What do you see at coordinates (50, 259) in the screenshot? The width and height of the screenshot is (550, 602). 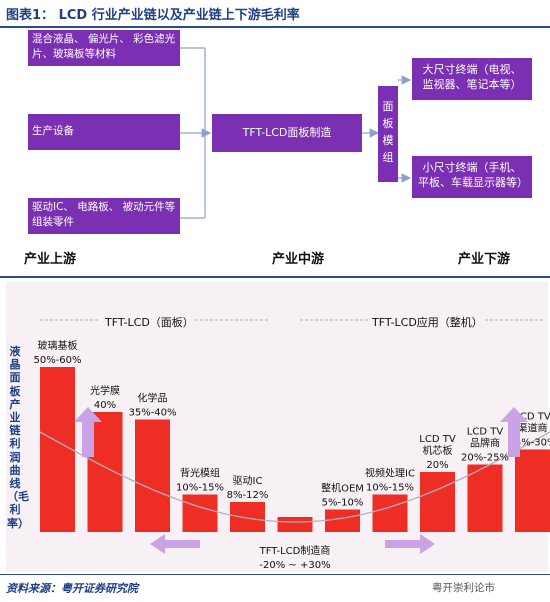 I see `stage-upstream: 产业上游` at bounding box center [50, 259].